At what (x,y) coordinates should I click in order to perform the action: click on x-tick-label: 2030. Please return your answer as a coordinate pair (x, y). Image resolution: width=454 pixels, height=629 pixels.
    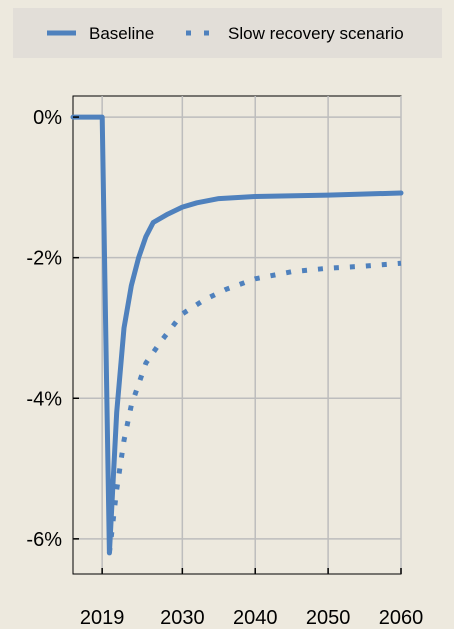
    Looking at the image, I should click on (182, 618).